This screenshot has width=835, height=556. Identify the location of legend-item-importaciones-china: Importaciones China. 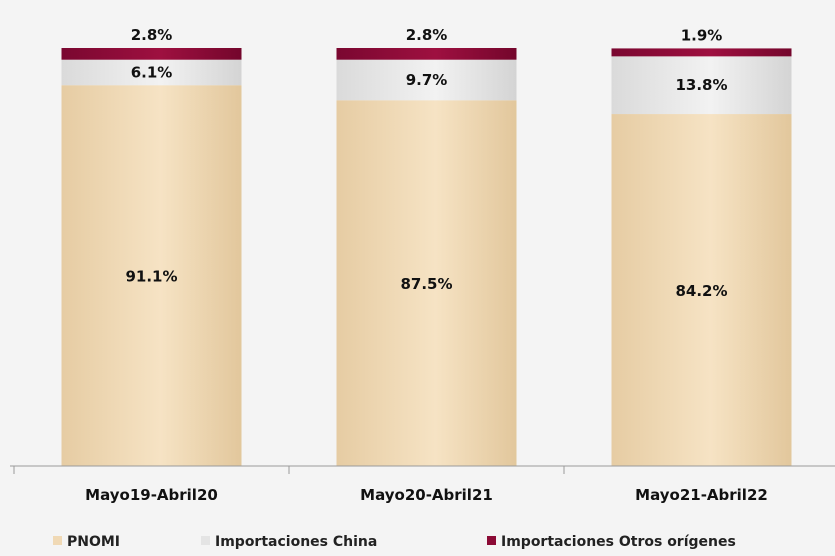
(289, 542).